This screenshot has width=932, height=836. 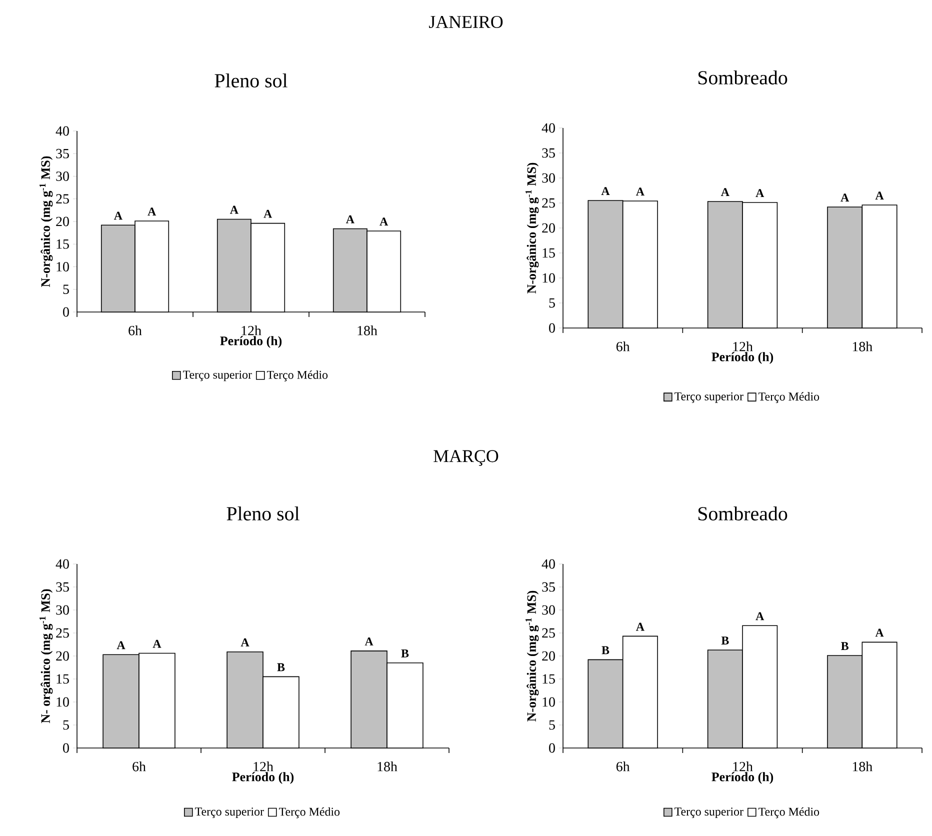 What do you see at coordinates (466, 22) in the screenshot?
I see `text: JANEIRO` at bounding box center [466, 22].